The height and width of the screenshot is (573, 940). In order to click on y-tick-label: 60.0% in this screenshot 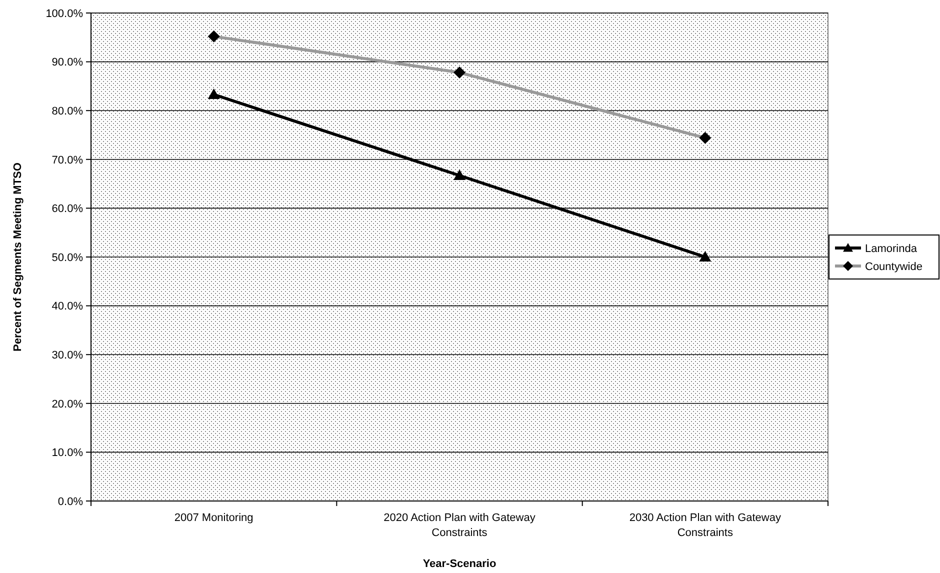, I will do `click(68, 209)`.